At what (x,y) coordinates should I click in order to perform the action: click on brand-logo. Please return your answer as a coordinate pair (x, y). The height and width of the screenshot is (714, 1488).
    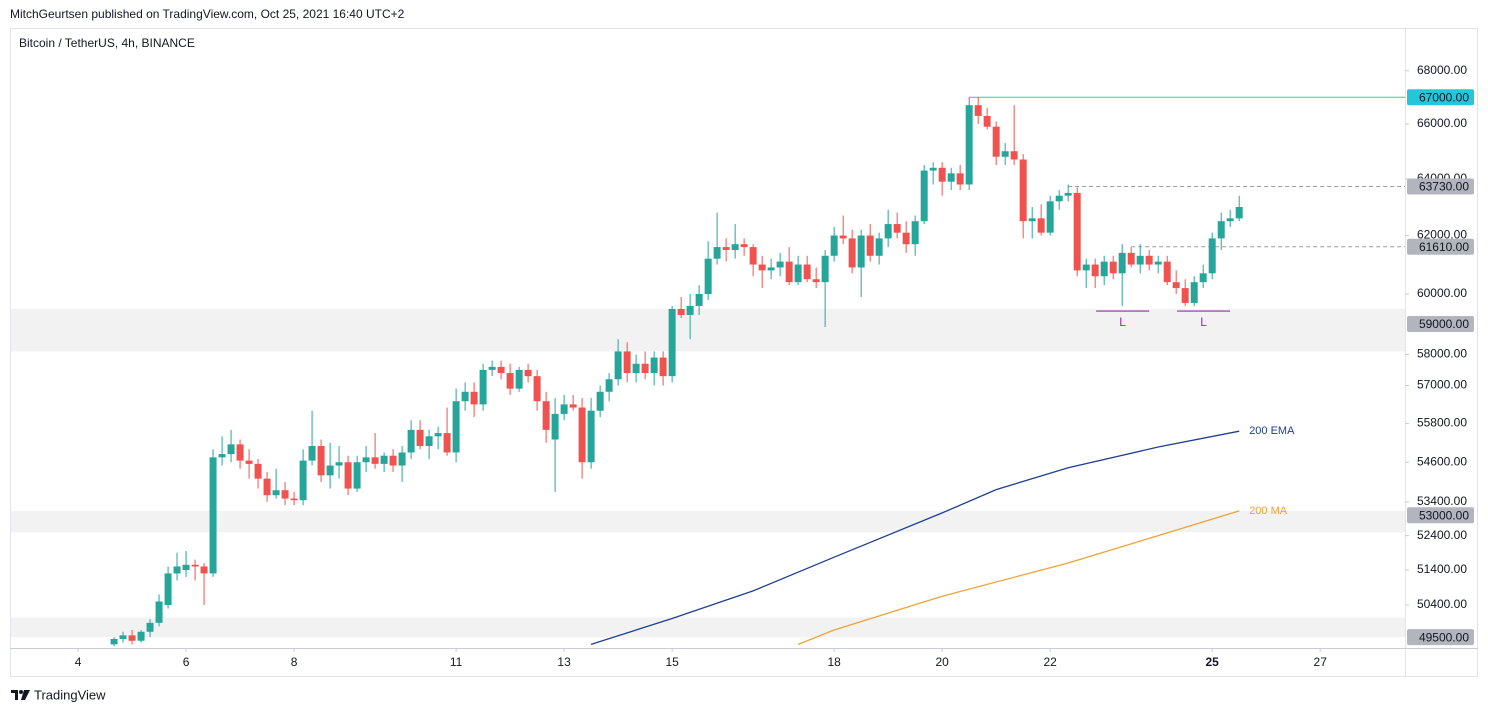
    Looking at the image, I should click on (20, 695).